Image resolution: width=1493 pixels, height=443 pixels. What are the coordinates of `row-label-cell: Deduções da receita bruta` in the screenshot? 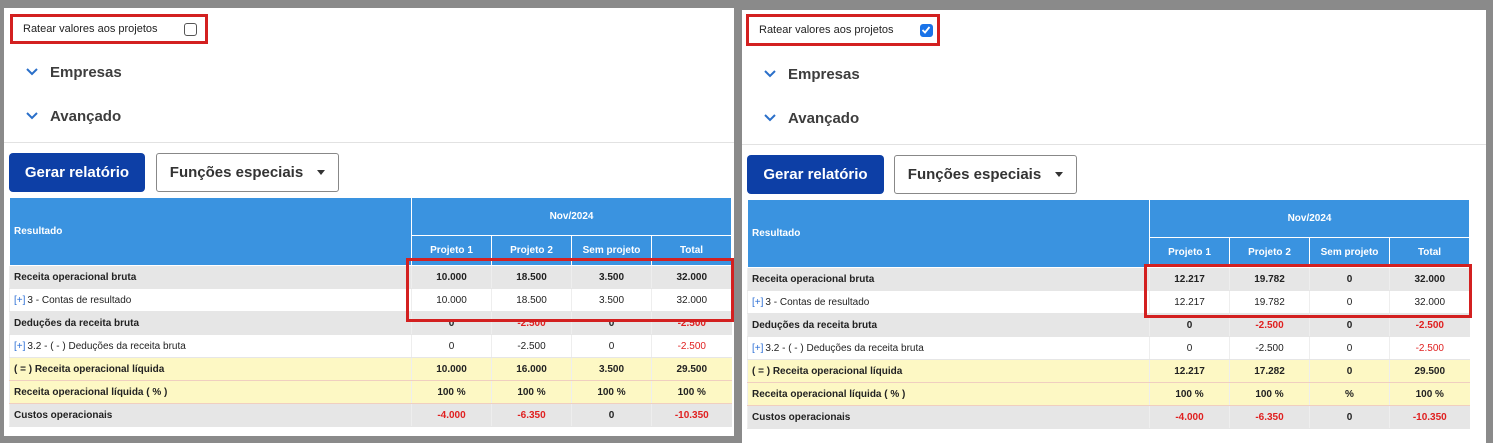 It's located at (210, 323).